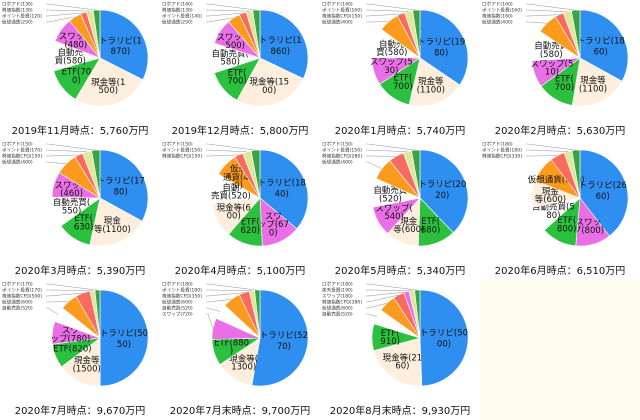 The width and height of the screenshot is (640, 420). What do you see at coordinates (342, 302) in the screenshot?
I see `leader-label: 株価指数CFD(380)` at bounding box center [342, 302].